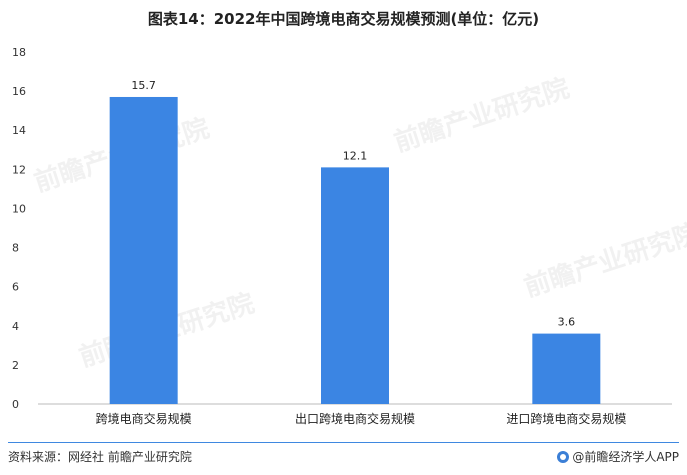  Describe the element at coordinates (567, 322) in the screenshot. I see `bar-value-label-2: 3.6` at that location.